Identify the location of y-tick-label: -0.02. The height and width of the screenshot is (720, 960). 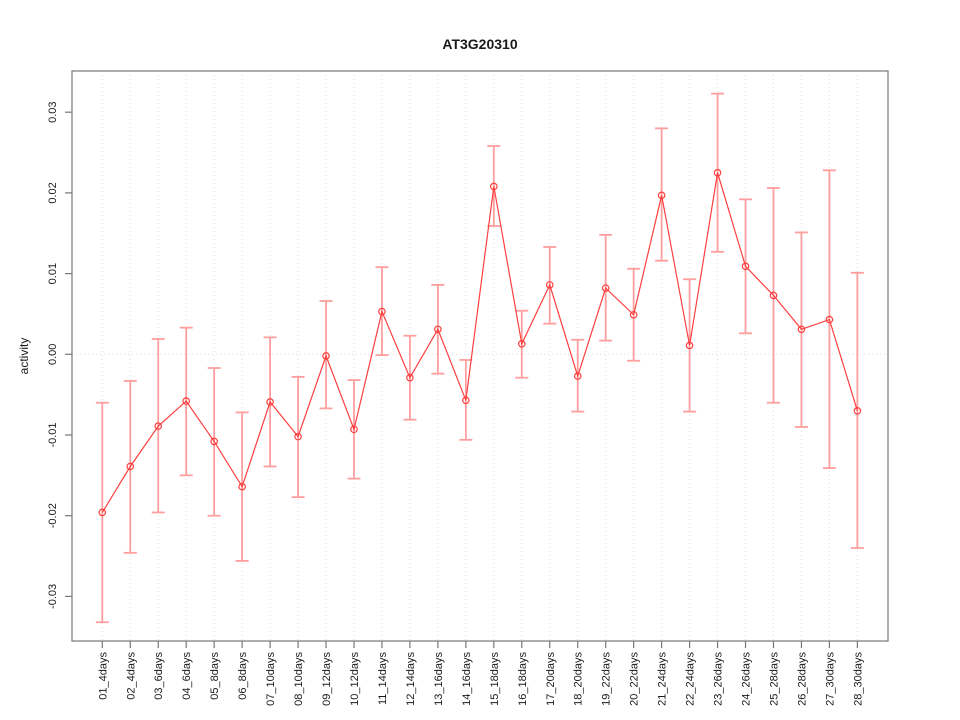
(53, 515).